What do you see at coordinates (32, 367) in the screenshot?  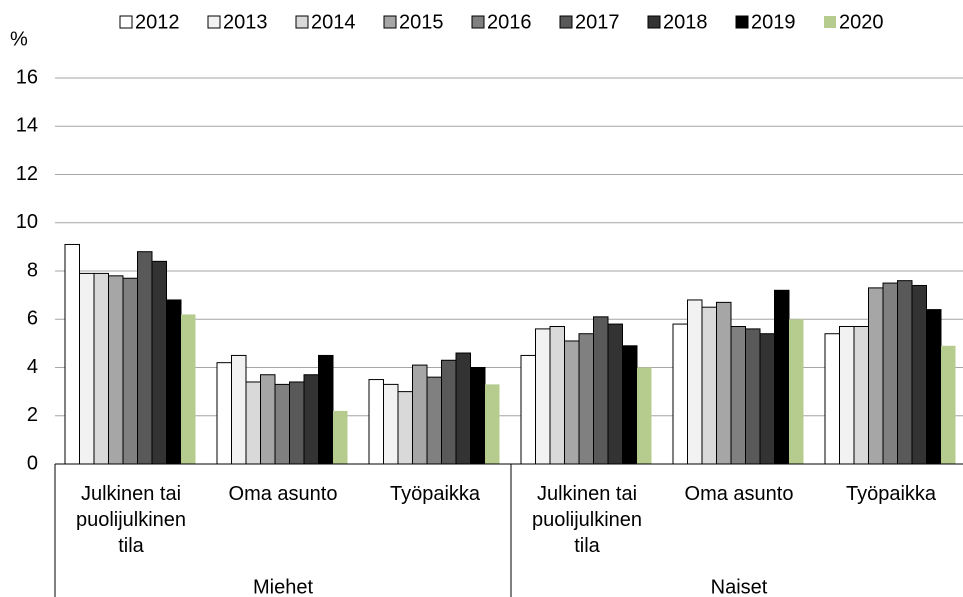 I see `y-tick-label: 4` at bounding box center [32, 367].